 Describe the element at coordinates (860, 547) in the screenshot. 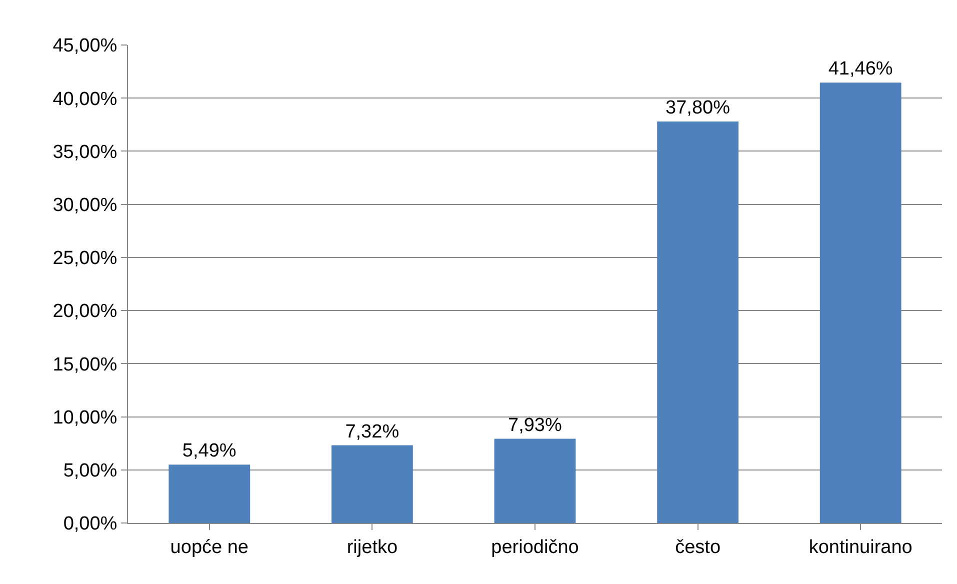

I see `x-tick-label: kontinuirano` at that location.